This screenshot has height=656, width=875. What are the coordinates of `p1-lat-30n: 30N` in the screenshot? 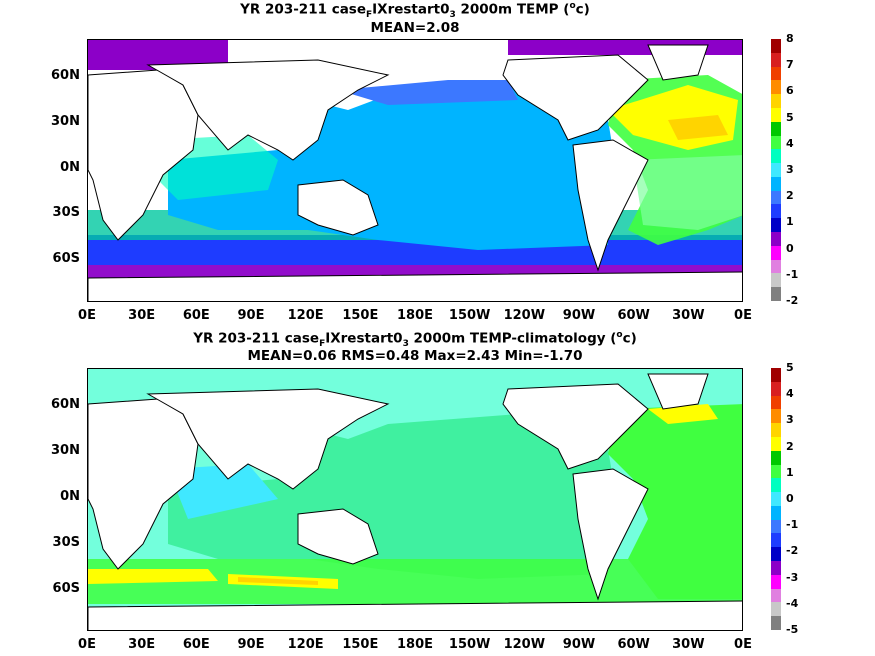 It's located at (65, 121).